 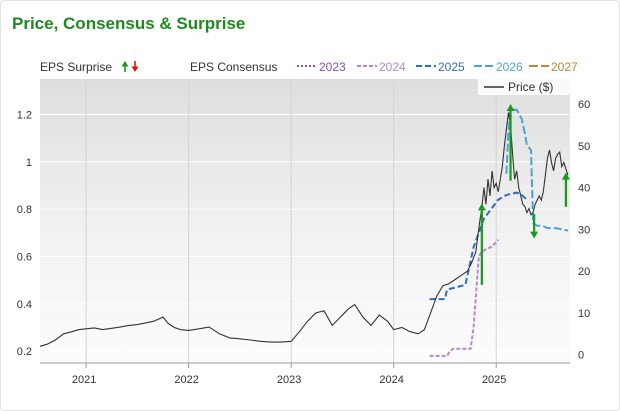 I want to click on x-tick-label: 2023, so click(x=289, y=380).